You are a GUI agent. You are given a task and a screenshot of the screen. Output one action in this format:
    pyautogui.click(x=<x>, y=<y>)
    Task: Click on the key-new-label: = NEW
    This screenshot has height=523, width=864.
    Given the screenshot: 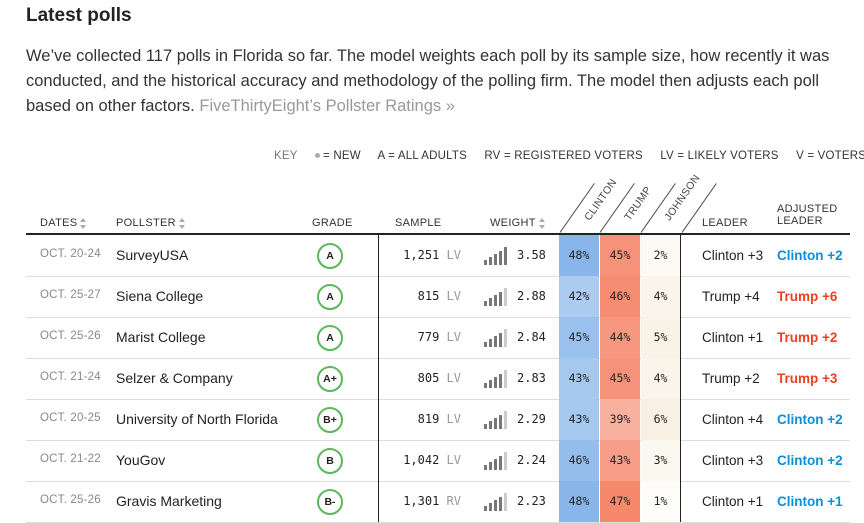 What is the action you would take?
    pyautogui.click(x=342, y=156)
    